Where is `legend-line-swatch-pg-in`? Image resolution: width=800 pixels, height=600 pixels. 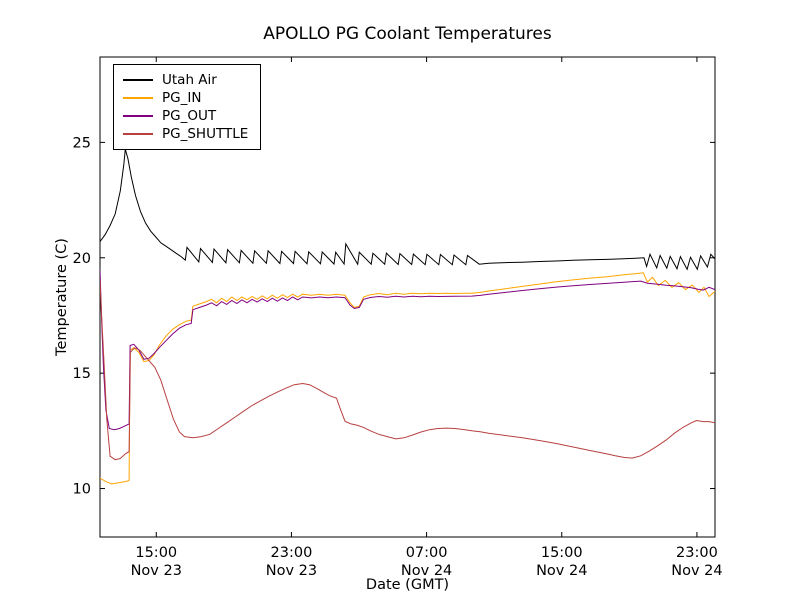 legend-line-swatch-pg-in is located at coordinates (138, 98).